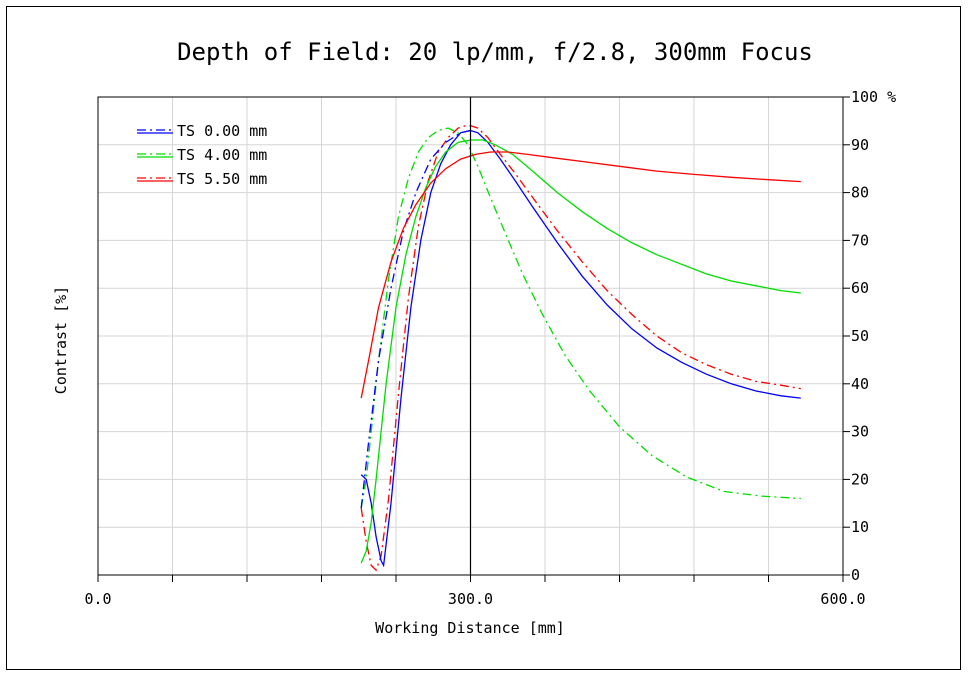  Describe the element at coordinates (415, 319) in the screenshot. I see `dashdot-curve` at that location.